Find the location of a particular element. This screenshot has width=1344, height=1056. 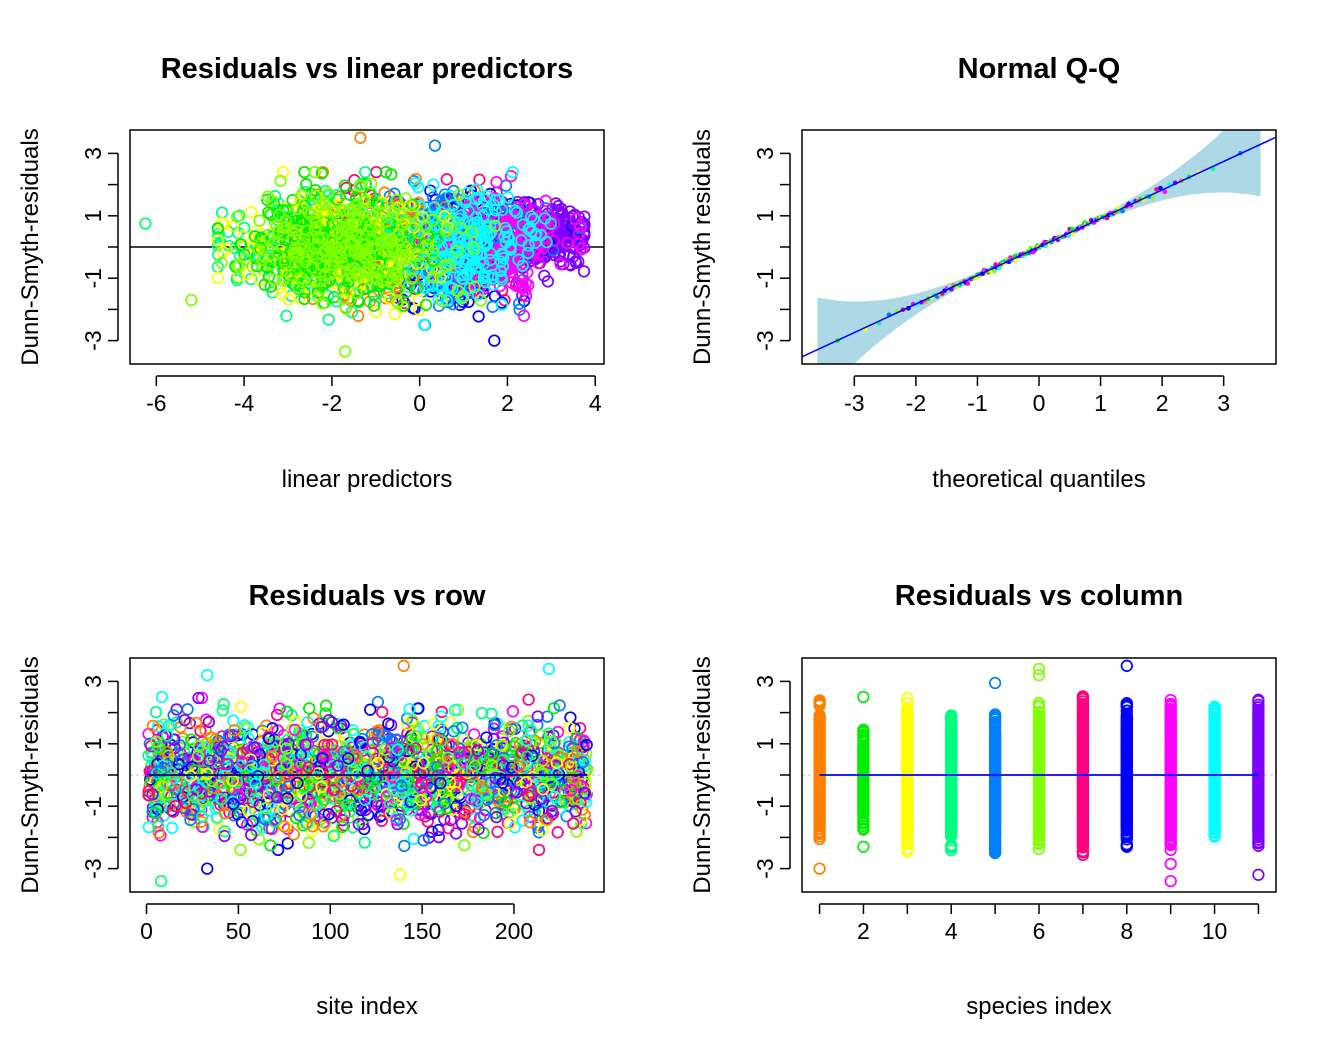

x-tick-label: -1 is located at coordinates (977, 403).